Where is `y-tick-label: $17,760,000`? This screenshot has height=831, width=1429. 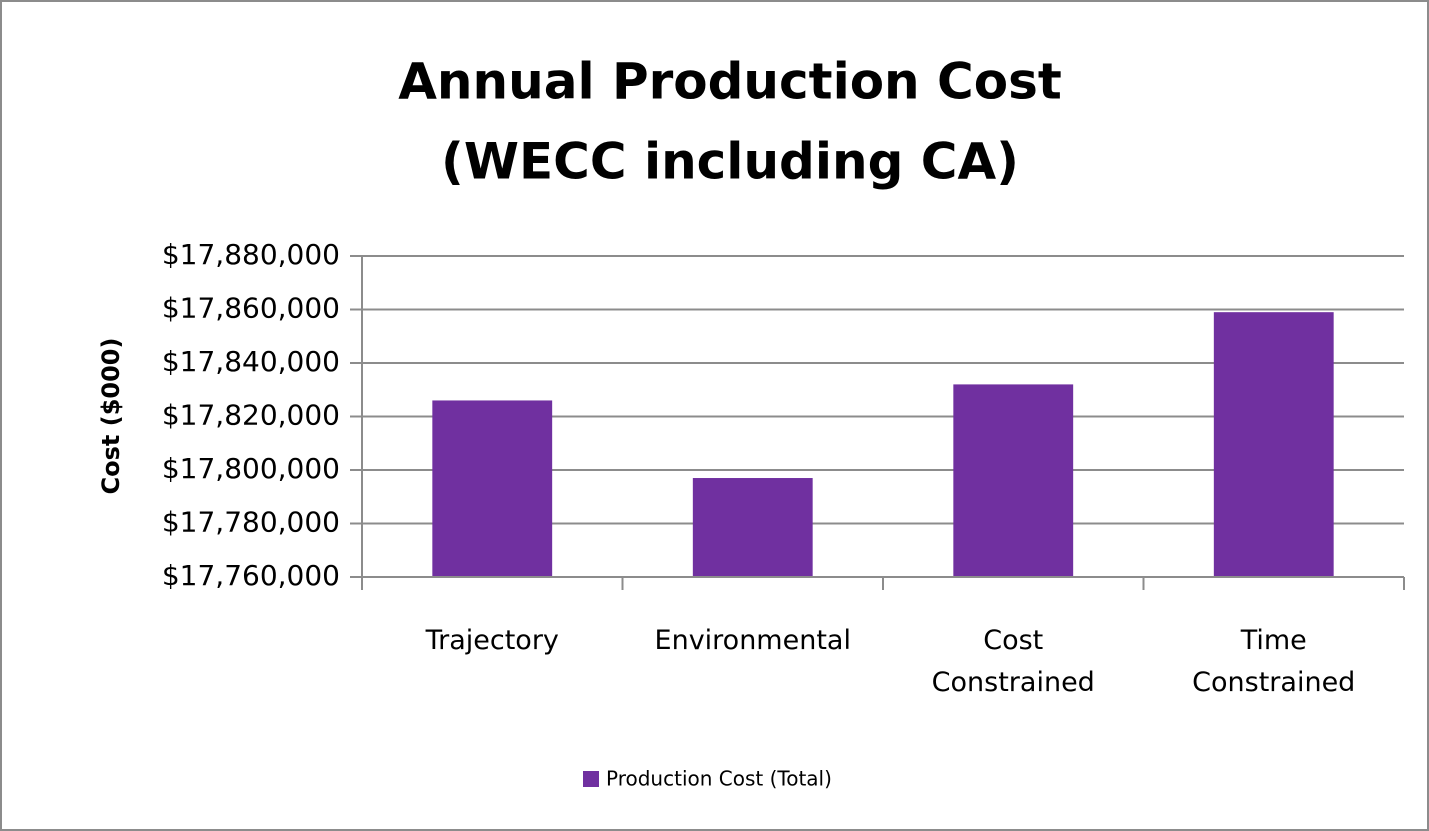
y-tick-label: $17,760,000 is located at coordinates (251, 575).